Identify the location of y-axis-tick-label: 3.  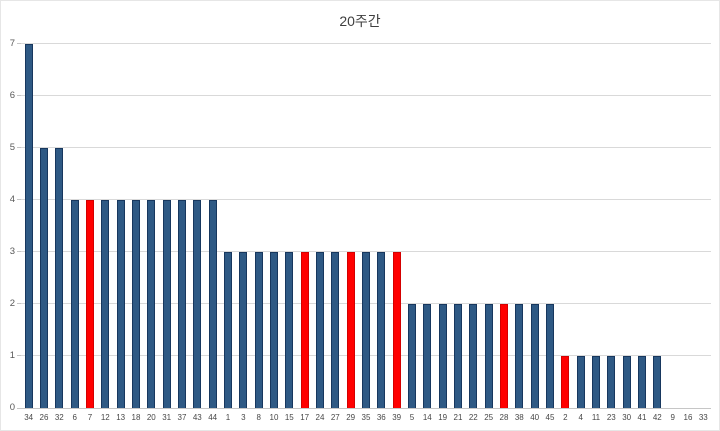
(12, 251).